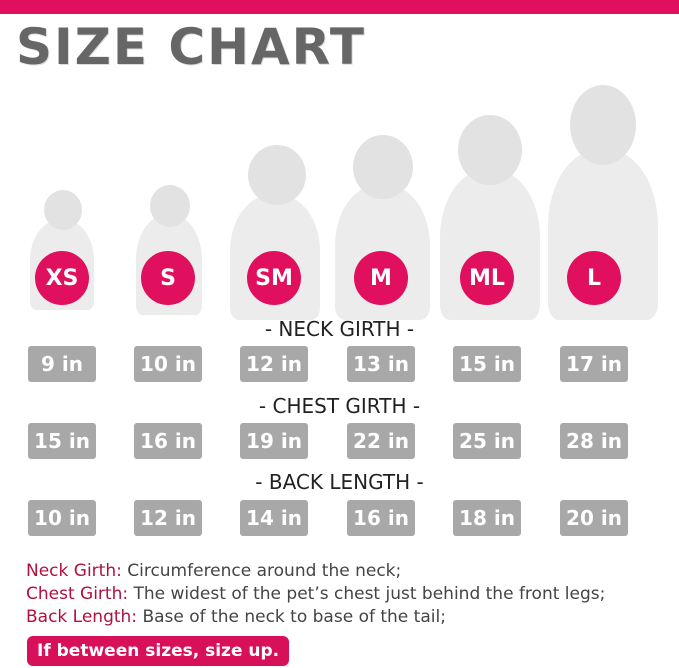 The image size is (679, 668). What do you see at coordinates (74, 571) in the screenshot?
I see `definition-term: Neck Girth:` at bounding box center [74, 571].